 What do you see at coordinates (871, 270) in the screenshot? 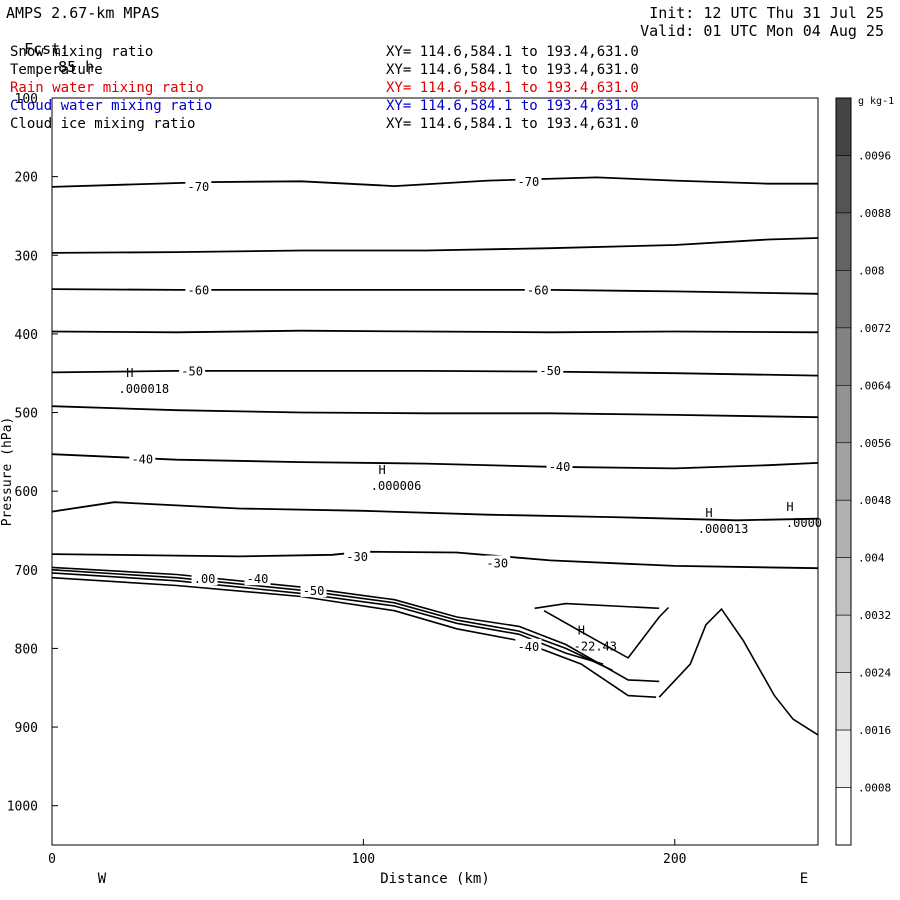
I see `colorbar-tick-label: .008` at bounding box center [871, 270].